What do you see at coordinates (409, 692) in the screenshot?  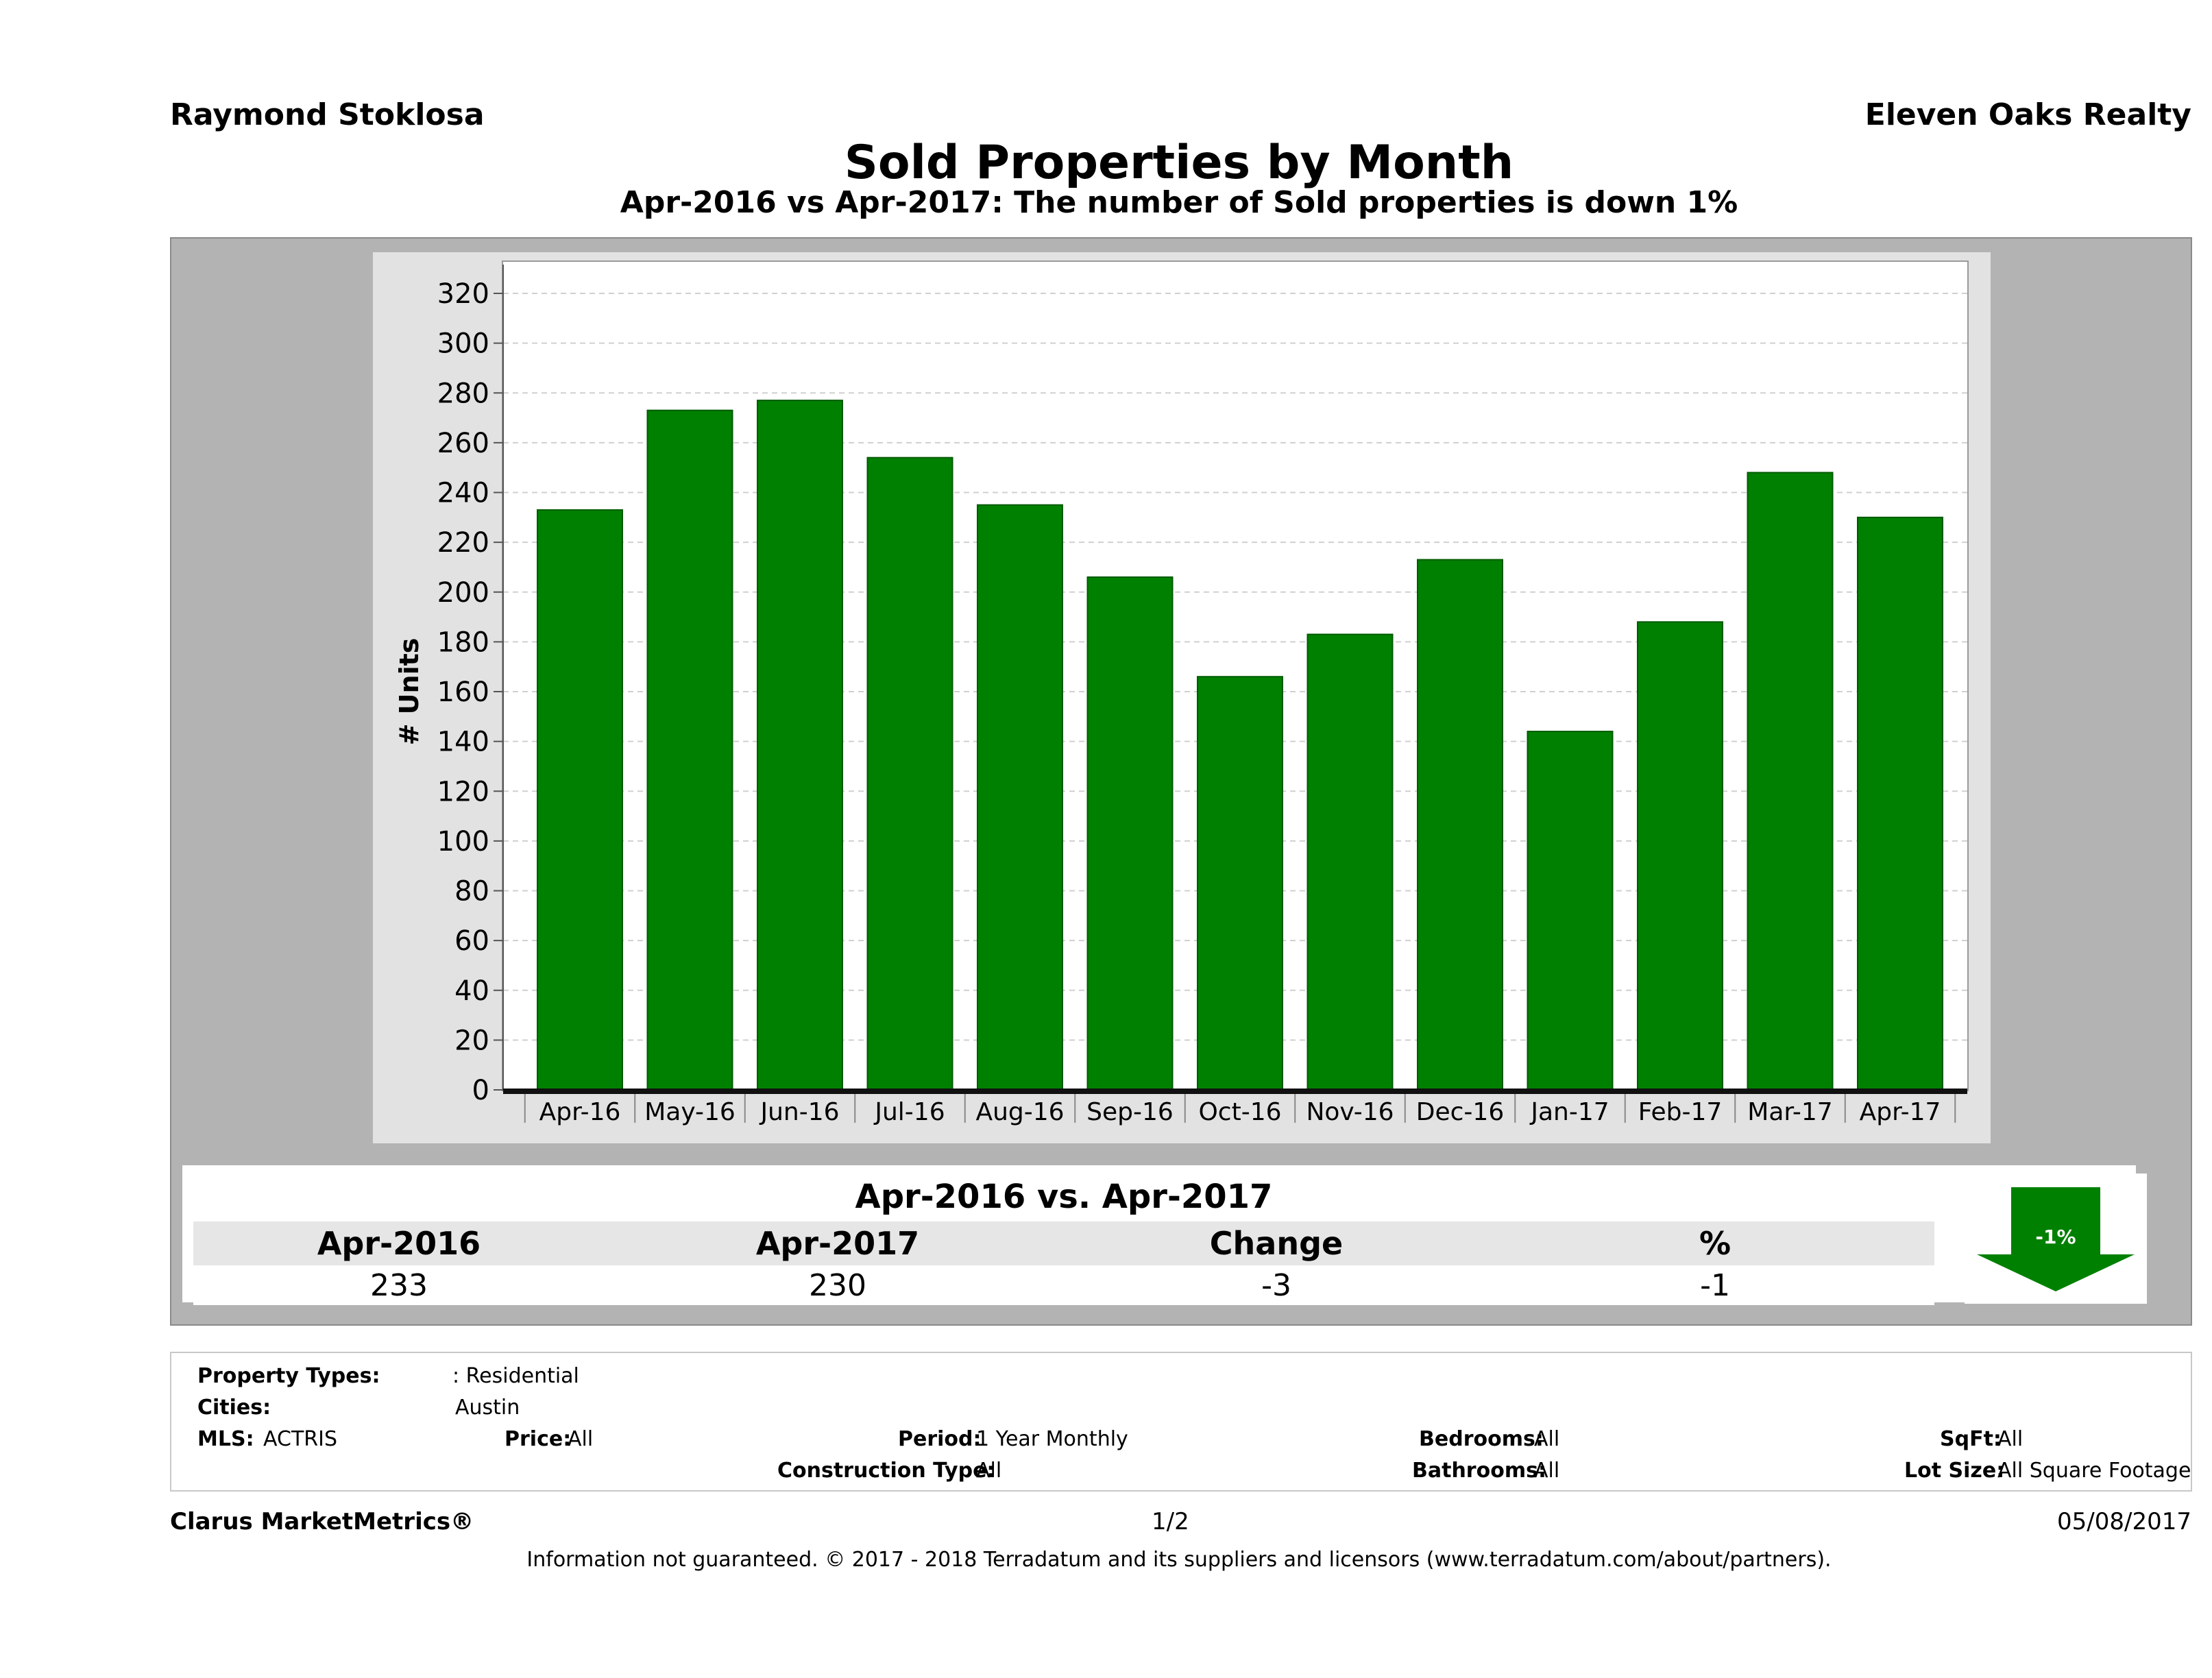 I see `y-axis-label: # Units` at bounding box center [409, 692].